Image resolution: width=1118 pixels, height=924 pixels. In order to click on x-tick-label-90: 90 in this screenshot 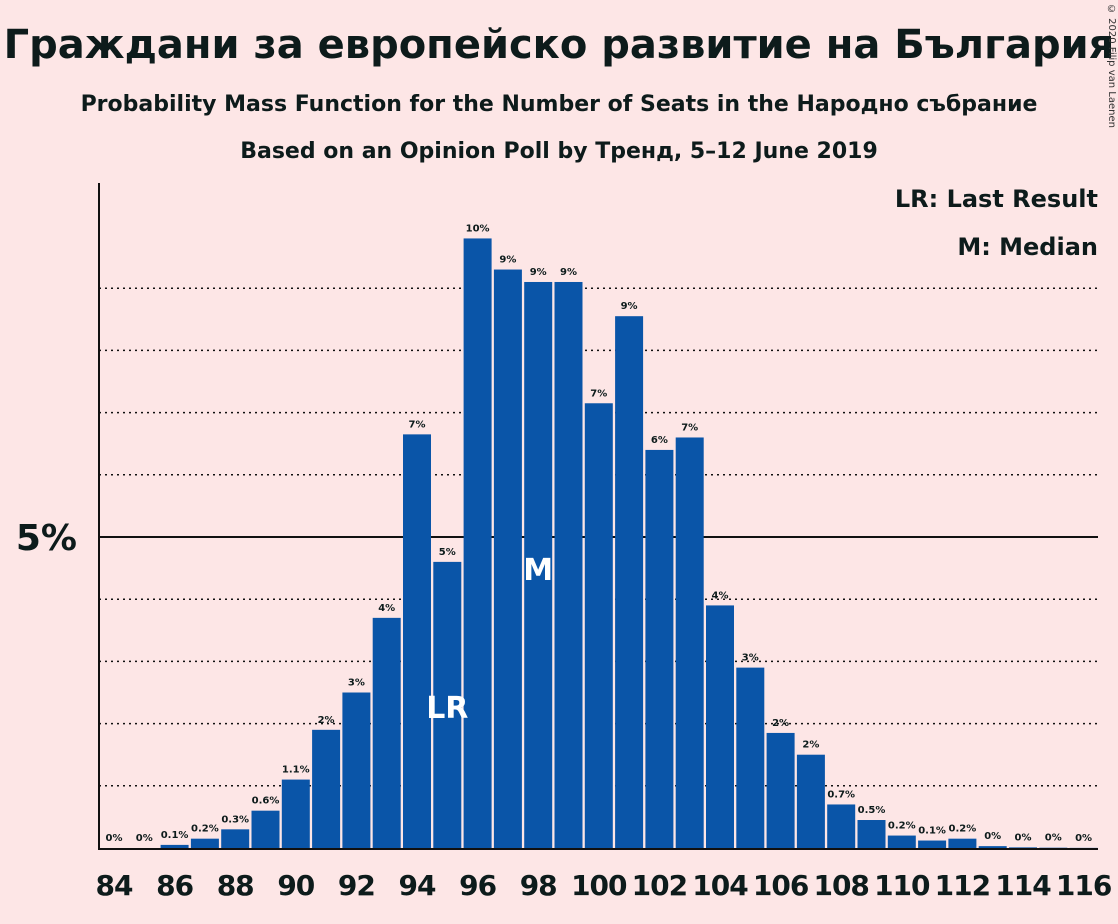, I will do `click(295, 885)`.